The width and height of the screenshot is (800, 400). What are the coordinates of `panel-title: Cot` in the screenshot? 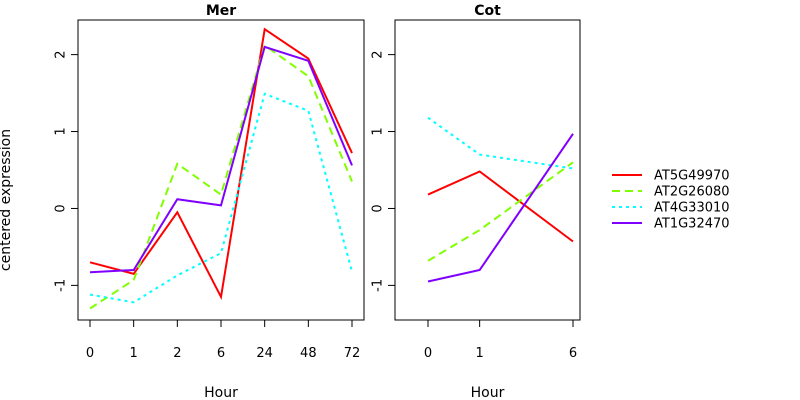 It's located at (487, 11).